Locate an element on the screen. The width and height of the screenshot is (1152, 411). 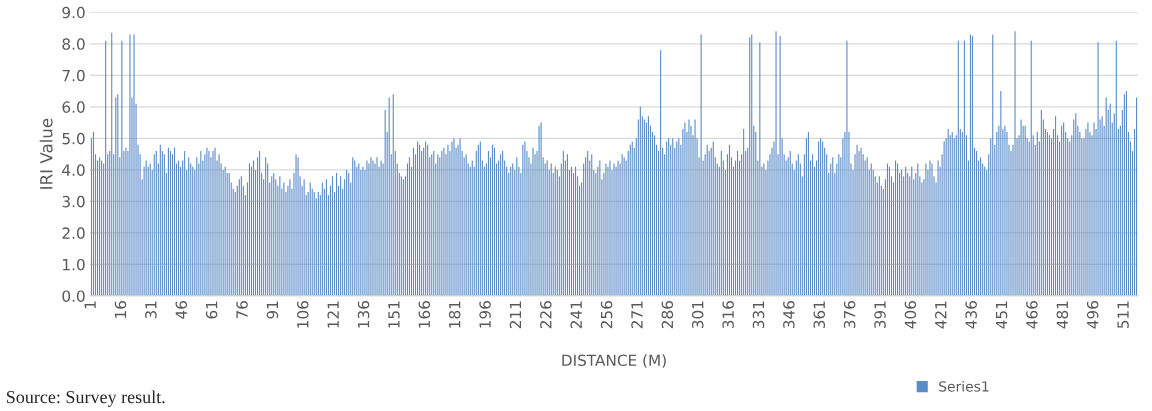
x-tick-label: 211 is located at coordinates (515, 315).